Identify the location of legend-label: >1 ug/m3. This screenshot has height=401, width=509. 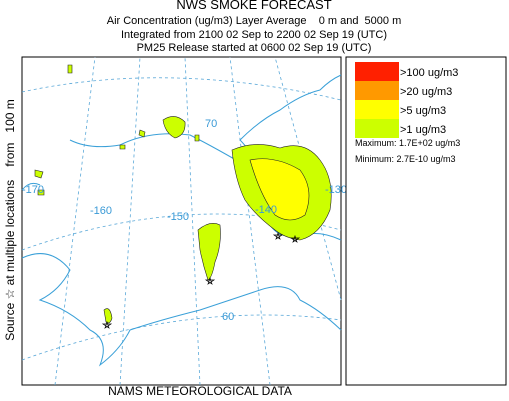
(423, 130).